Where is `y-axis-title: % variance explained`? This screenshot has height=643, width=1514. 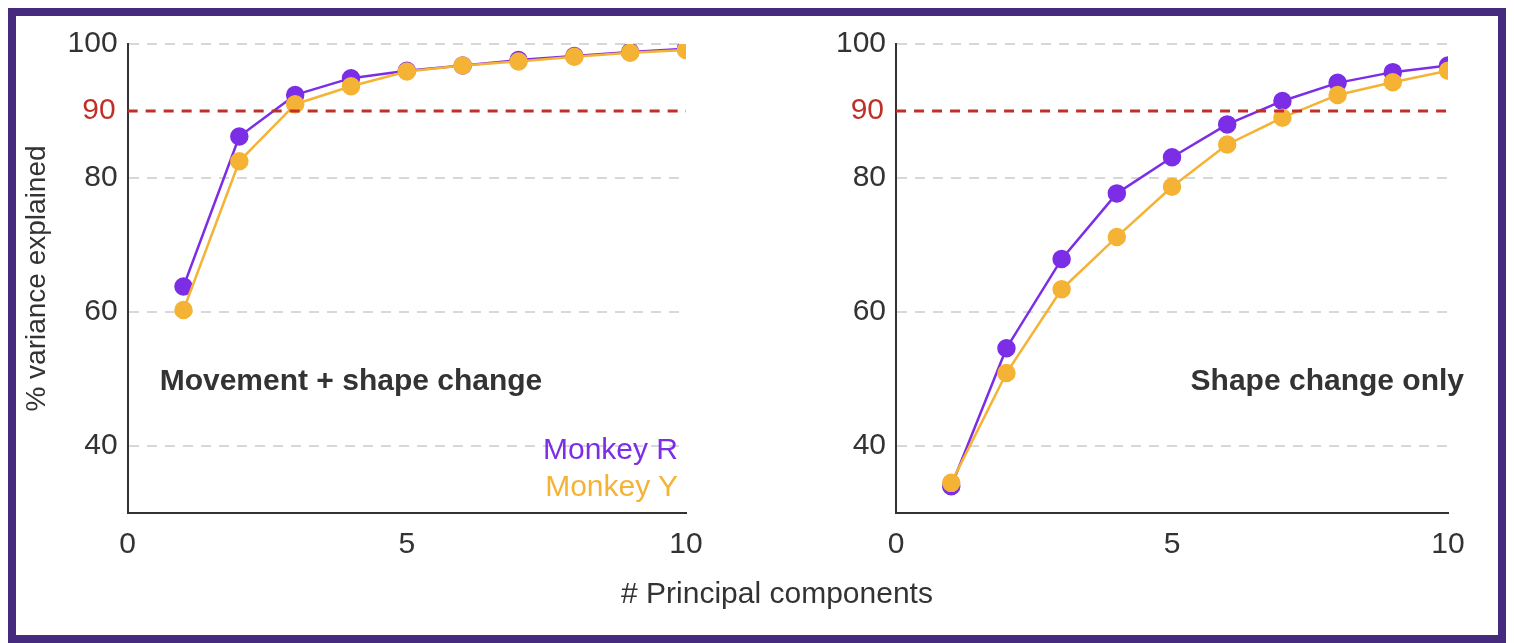 y-axis-title: % variance explained is located at coordinates (35, 278).